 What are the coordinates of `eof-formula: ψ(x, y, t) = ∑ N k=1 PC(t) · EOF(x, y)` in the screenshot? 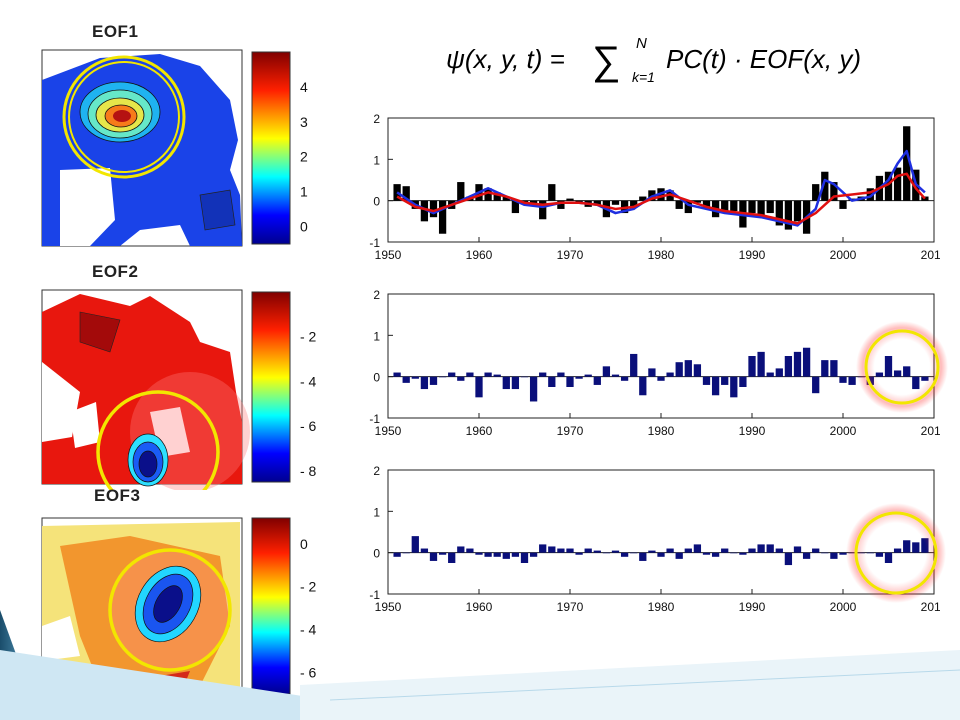 It's located at (653, 60).